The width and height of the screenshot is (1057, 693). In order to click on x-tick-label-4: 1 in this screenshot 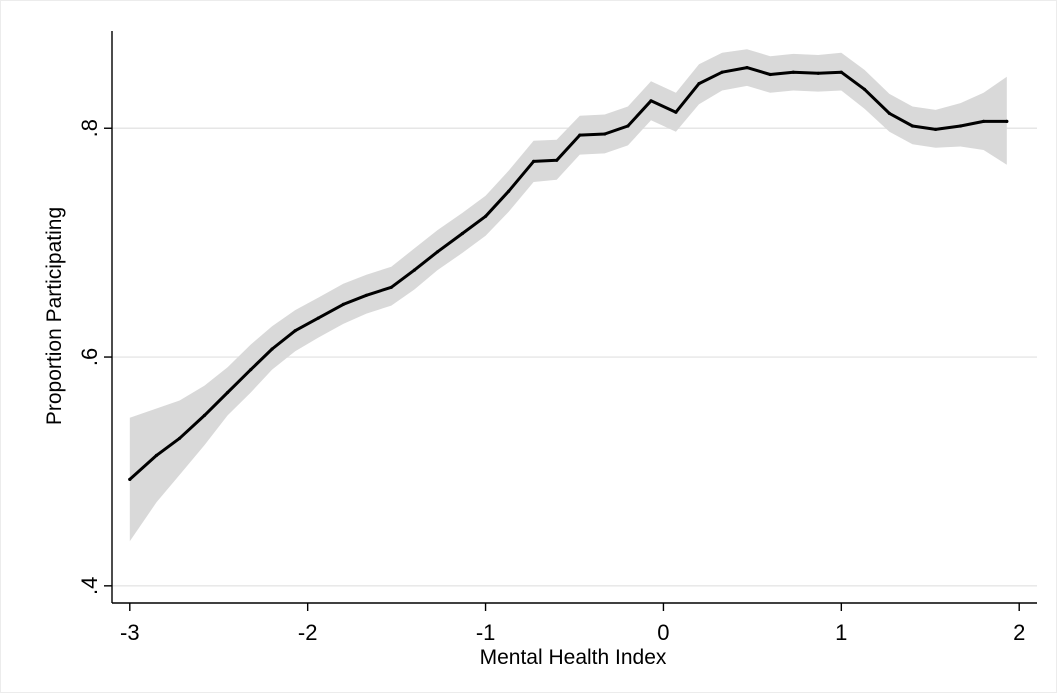, I will do `click(841, 632)`.